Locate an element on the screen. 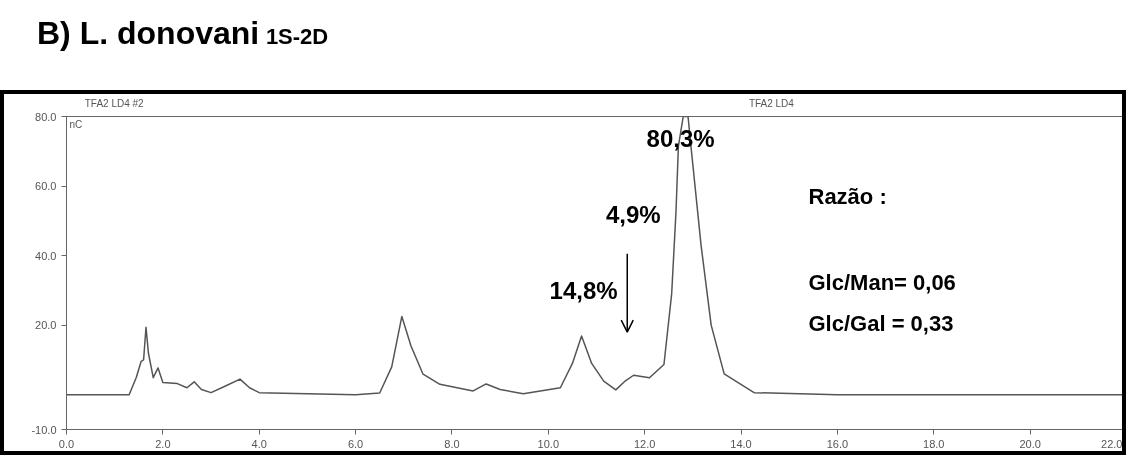 The width and height of the screenshot is (1138, 461). y-tick-label: 40.0 is located at coordinates (46, 255).